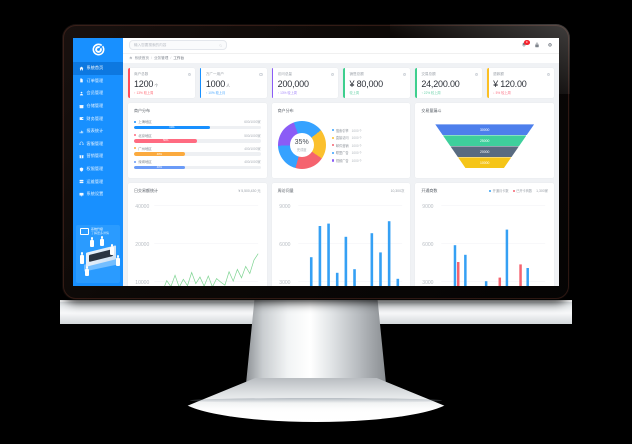 Image resolution: width=632 pixels, height=444 pixels. I want to click on funnel-level-2: 20000 加入购物车, so click(484, 152).